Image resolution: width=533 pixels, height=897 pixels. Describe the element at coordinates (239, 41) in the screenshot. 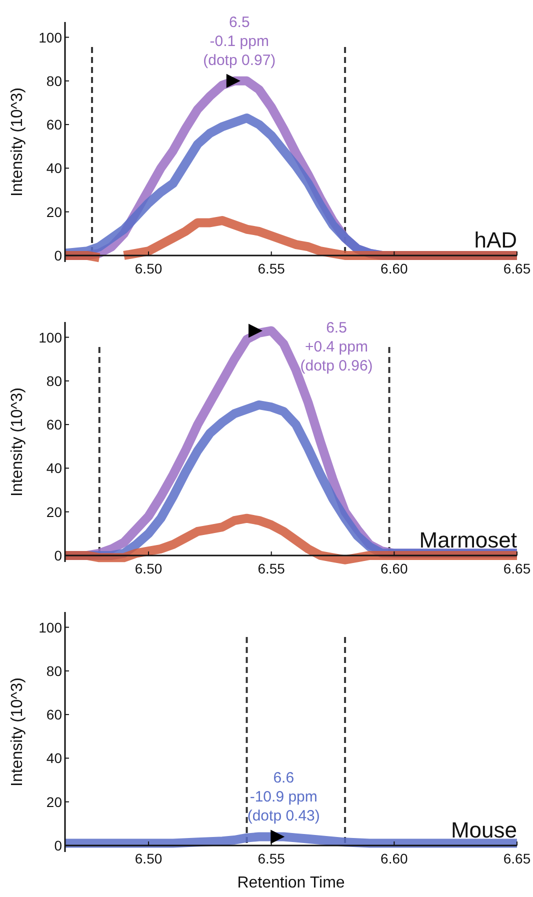

I see `annotation: 6.5 -0.1 ppm (dotp 0.97)` at that location.